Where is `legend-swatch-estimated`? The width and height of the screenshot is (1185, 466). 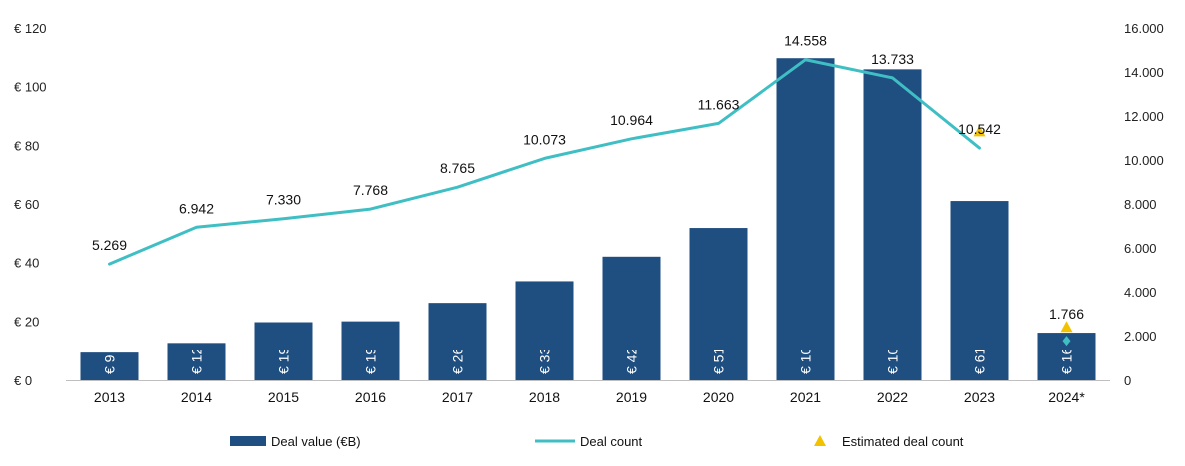
legend-swatch-estimated is located at coordinates (820, 440).